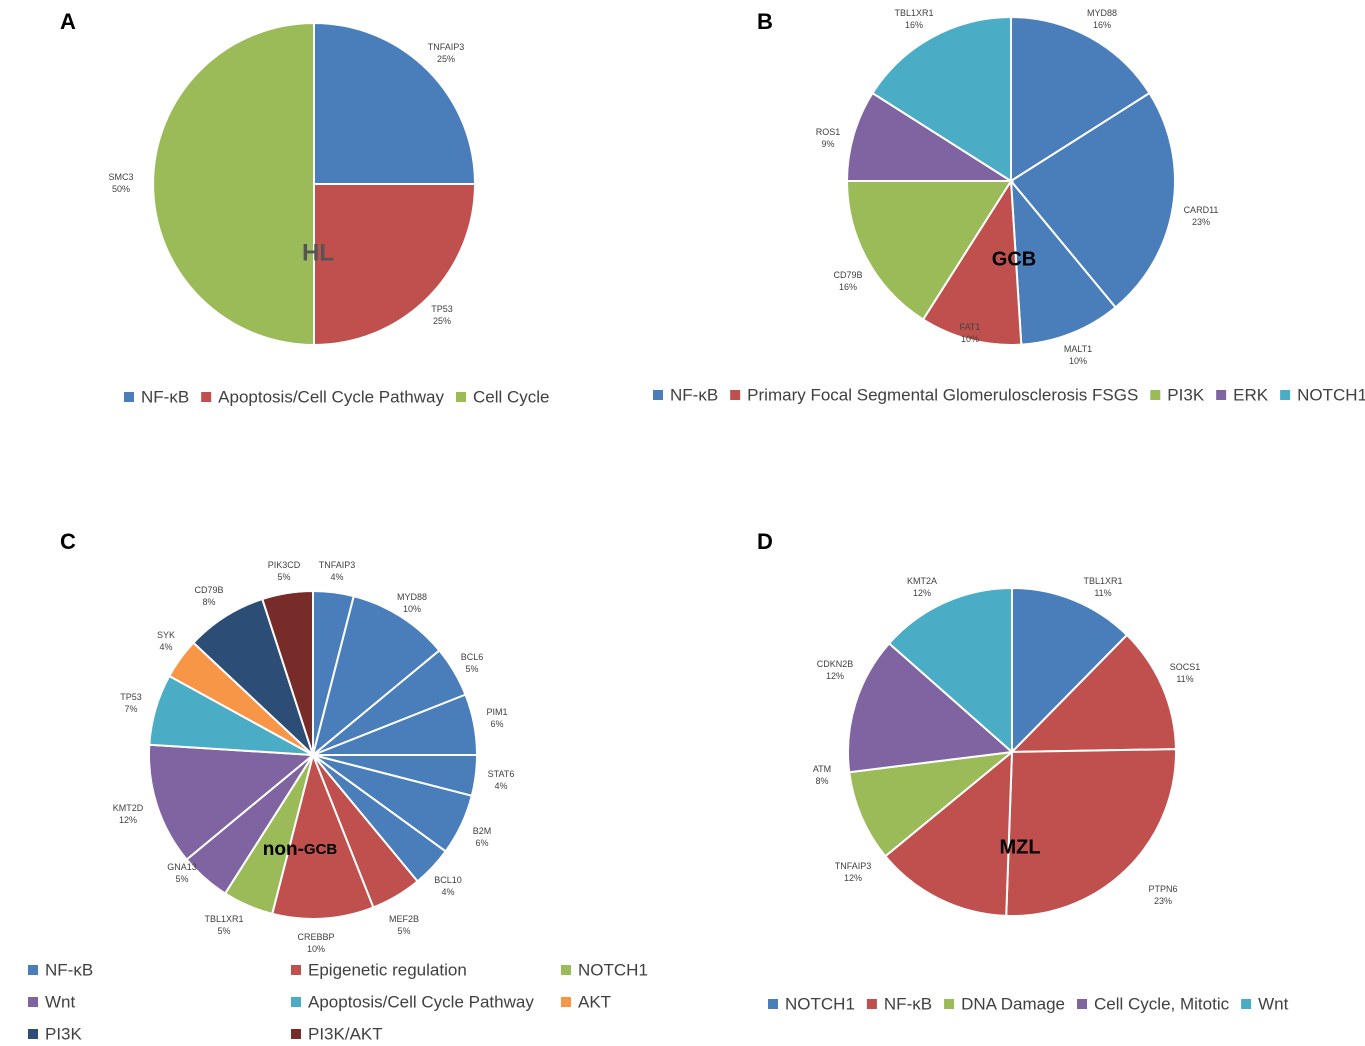 The height and width of the screenshot is (1046, 1365). What do you see at coordinates (913, 13) in the screenshot?
I see `slice-gene: TBL1XR1` at bounding box center [913, 13].